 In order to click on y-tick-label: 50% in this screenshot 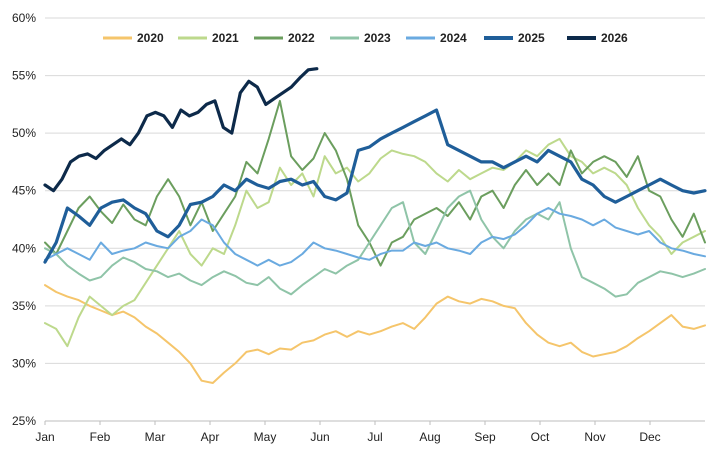, I will do `click(24, 133)`.